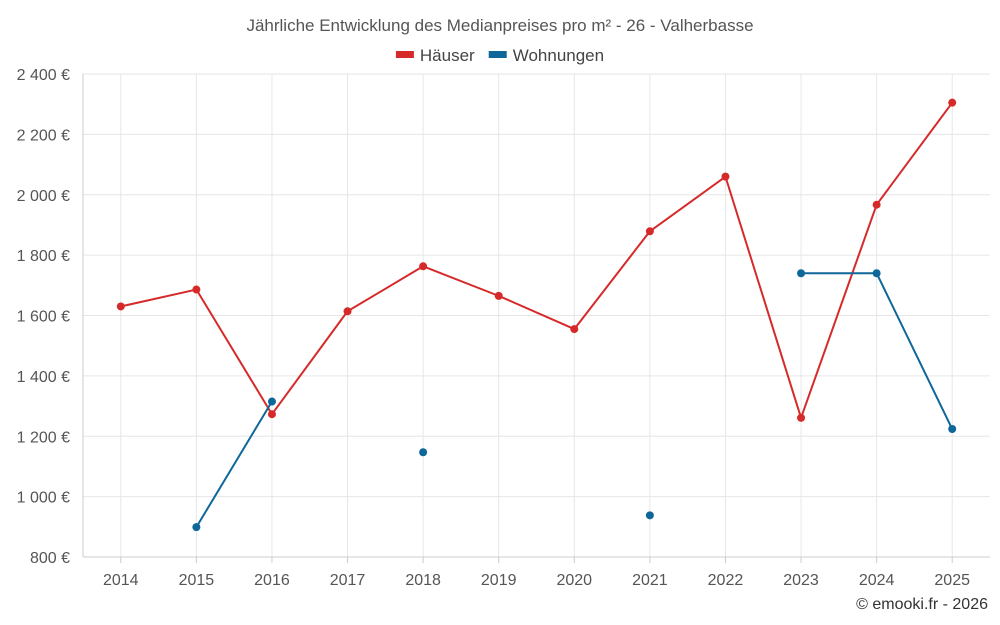  I want to click on x-tick-label: 2021, so click(650, 580).